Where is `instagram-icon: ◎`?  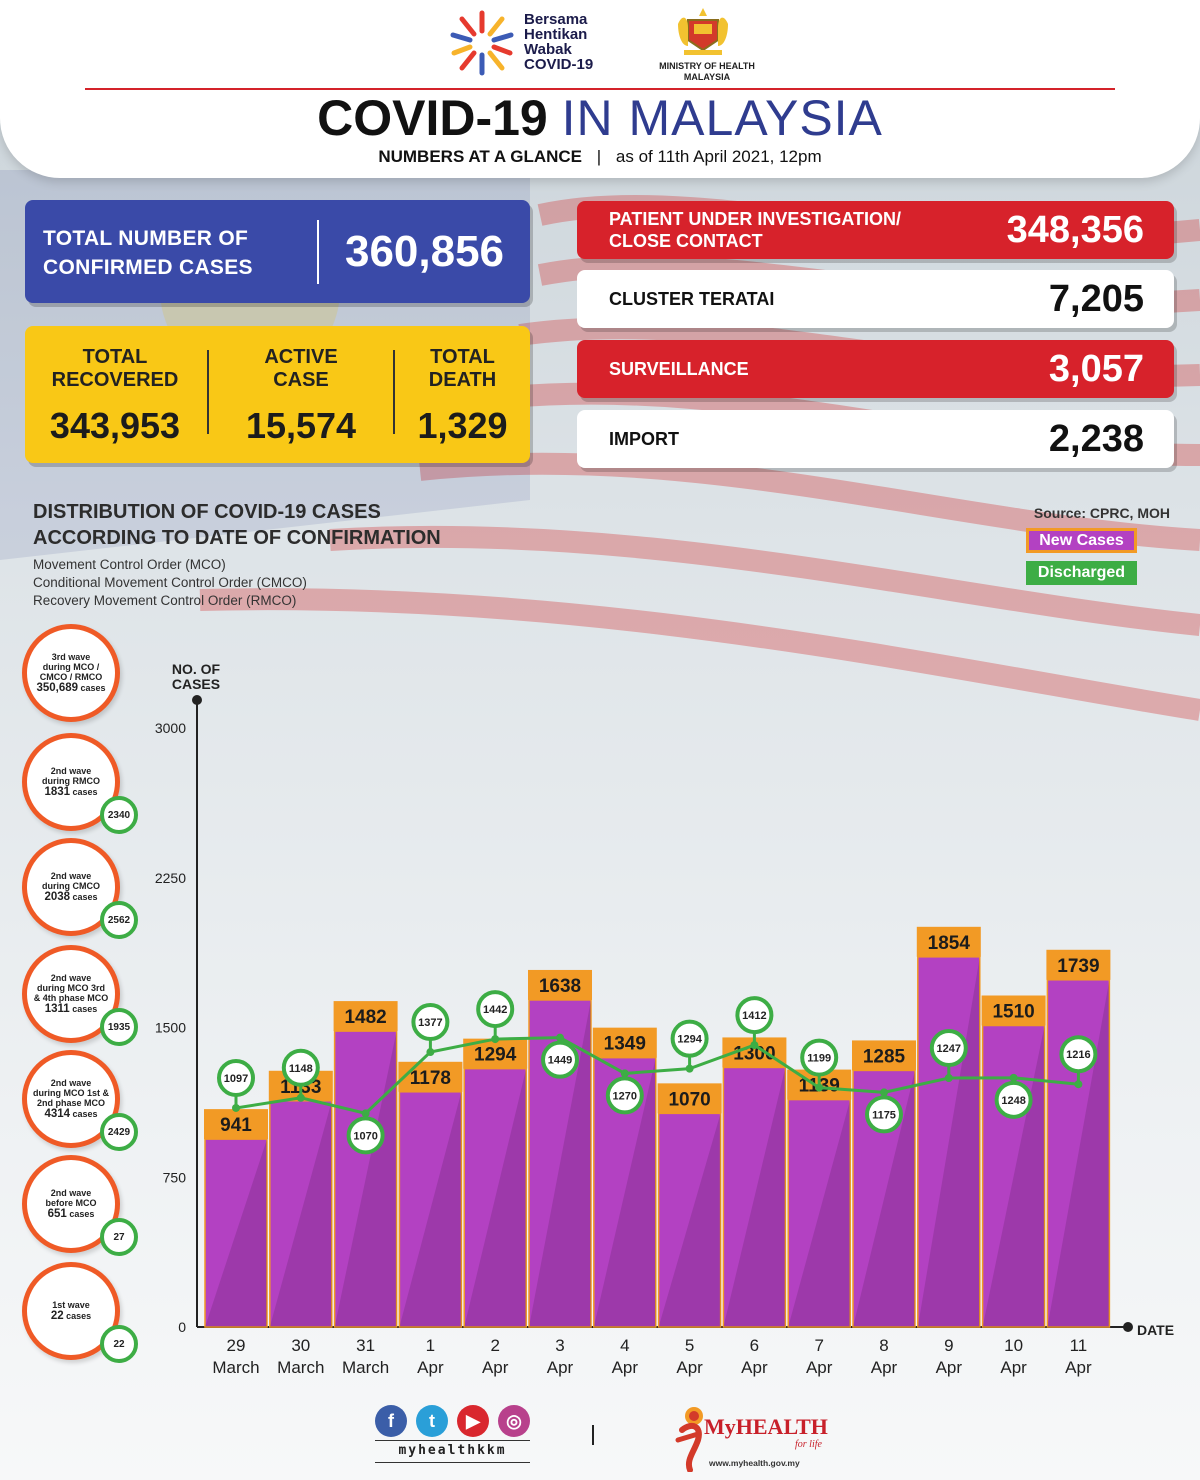 instagram-icon: ◎ is located at coordinates (514, 1421).